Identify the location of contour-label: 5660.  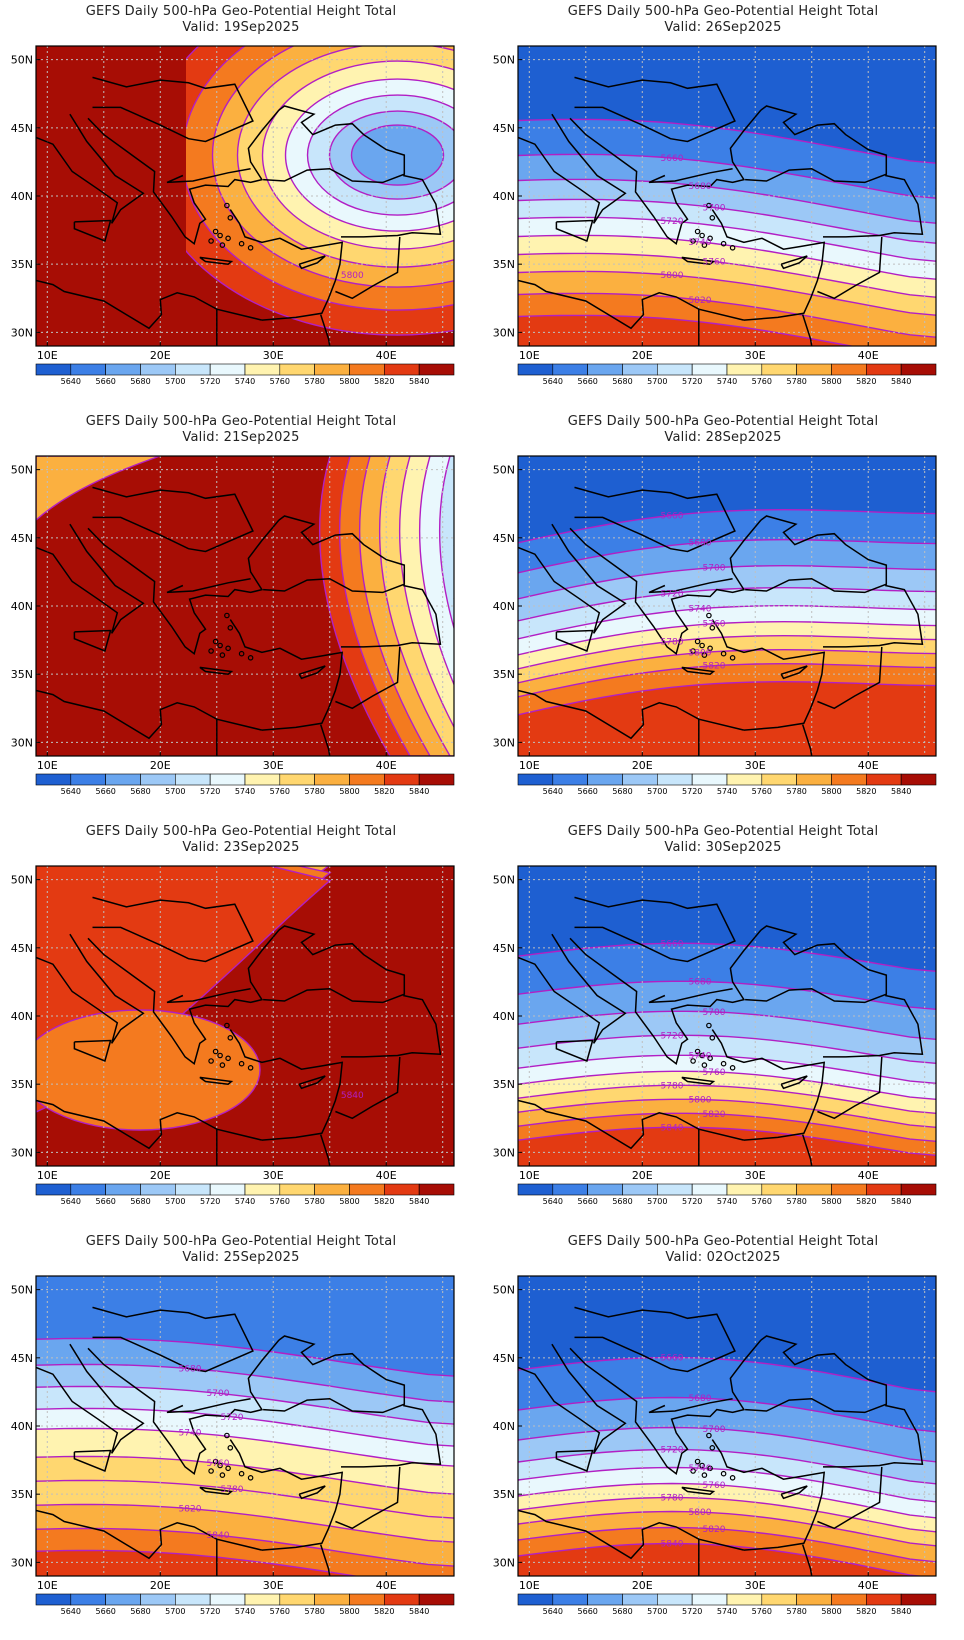
(672, 944).